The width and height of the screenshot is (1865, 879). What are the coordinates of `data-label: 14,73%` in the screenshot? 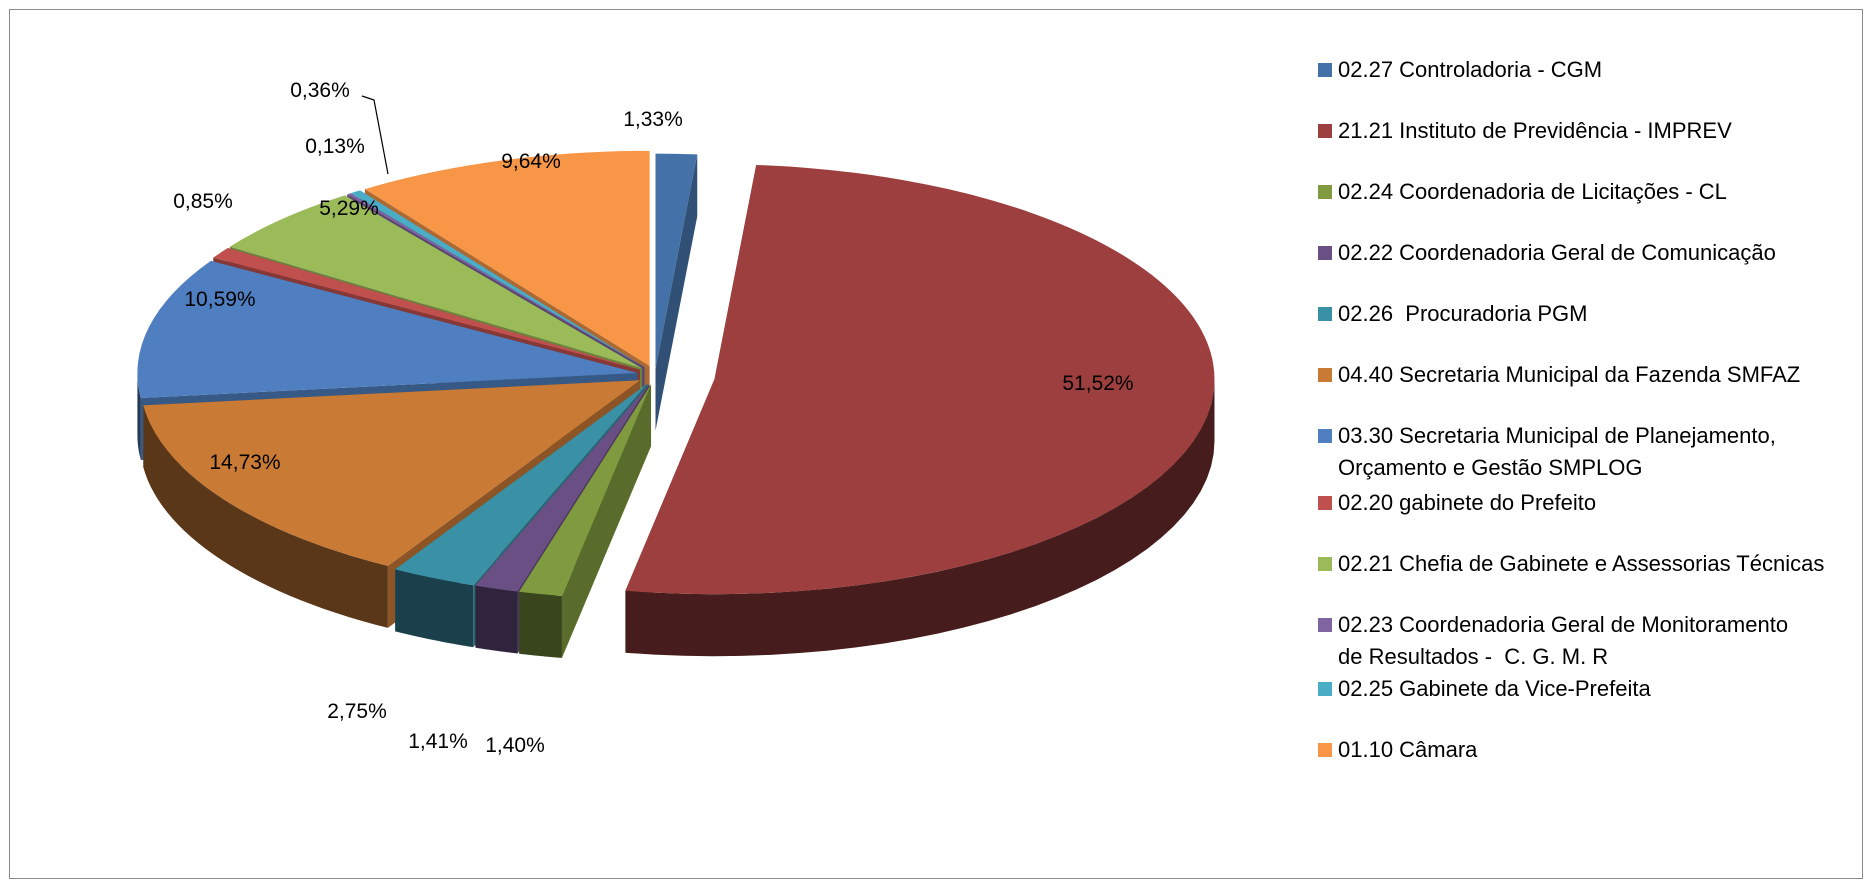 It's located at (244, 462).